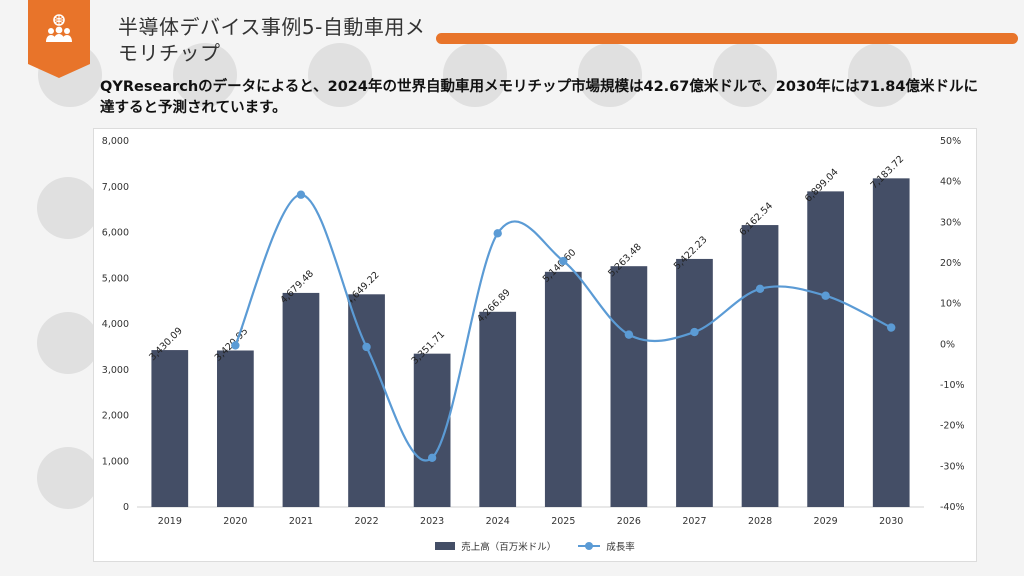 The image size is (1024, 576). Describe the element at coordinates (952, 507) in the screenshot. I see `y-right-tick-label: -40%` at that location.